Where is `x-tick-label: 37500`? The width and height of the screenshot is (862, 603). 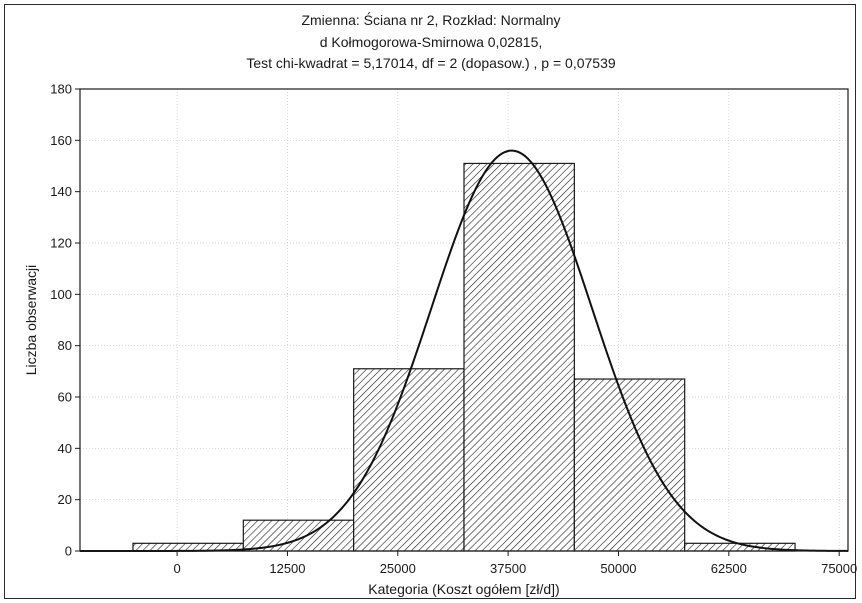
x-tick-label: 37500 is located at coordinates (508, 568).